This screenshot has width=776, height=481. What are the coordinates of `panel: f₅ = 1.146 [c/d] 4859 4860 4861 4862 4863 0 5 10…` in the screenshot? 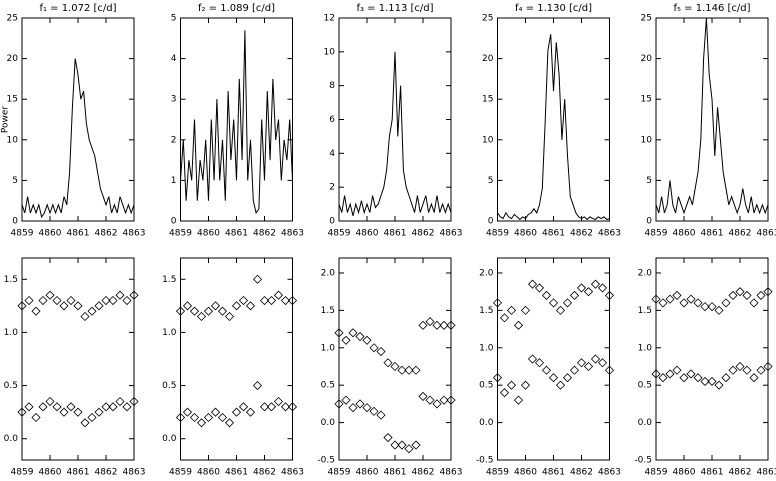 It's located at (708, 121).